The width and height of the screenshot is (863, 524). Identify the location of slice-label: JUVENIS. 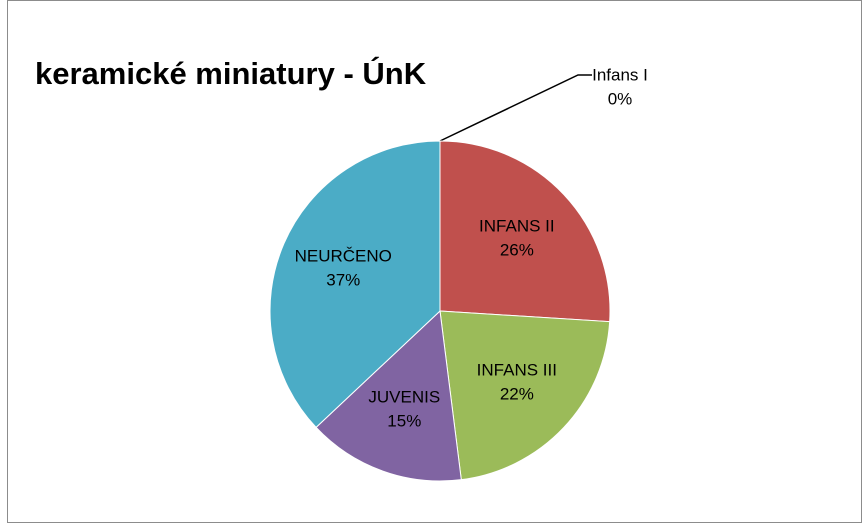
(404, 397).